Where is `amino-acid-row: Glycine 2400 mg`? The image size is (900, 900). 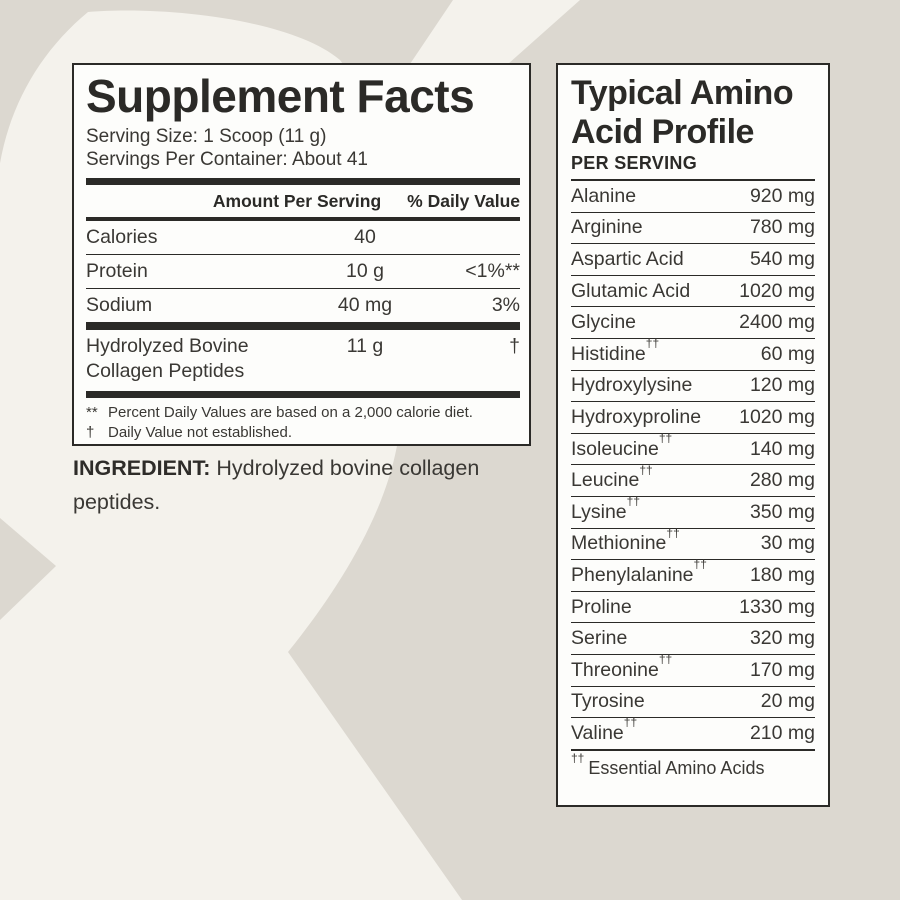
amino-acid-row: Glycine 2400 mg is located at coordinates (693, 323).